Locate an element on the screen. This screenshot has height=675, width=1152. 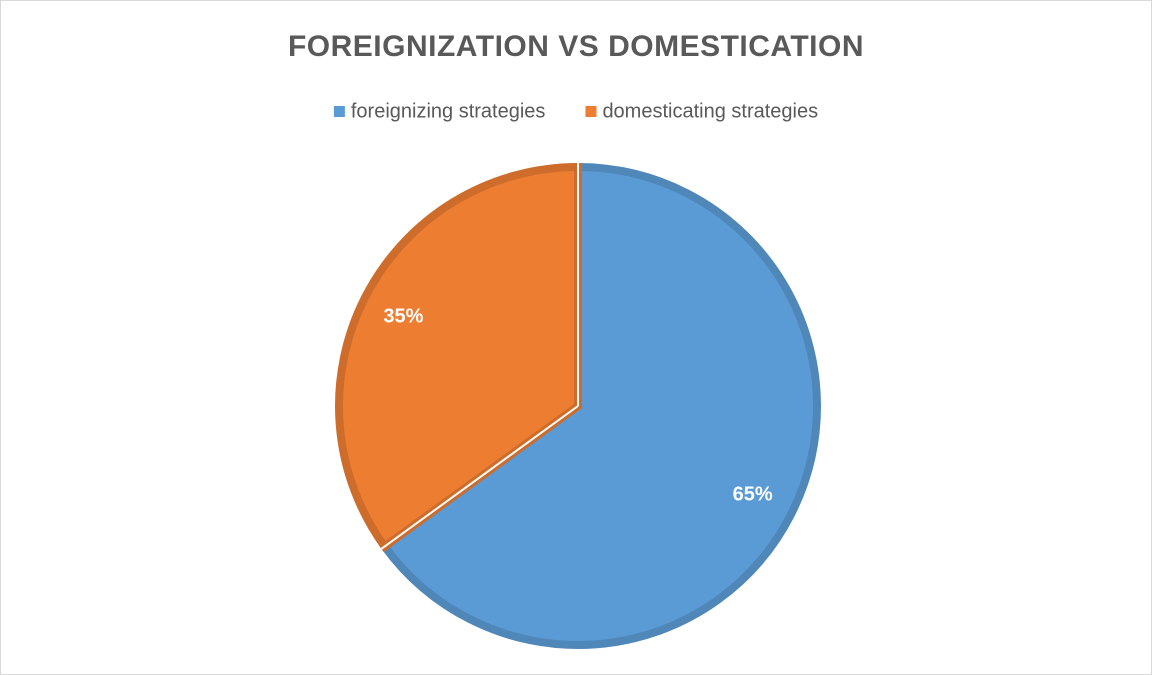
slice-separator is located at coordinates (479, 477).